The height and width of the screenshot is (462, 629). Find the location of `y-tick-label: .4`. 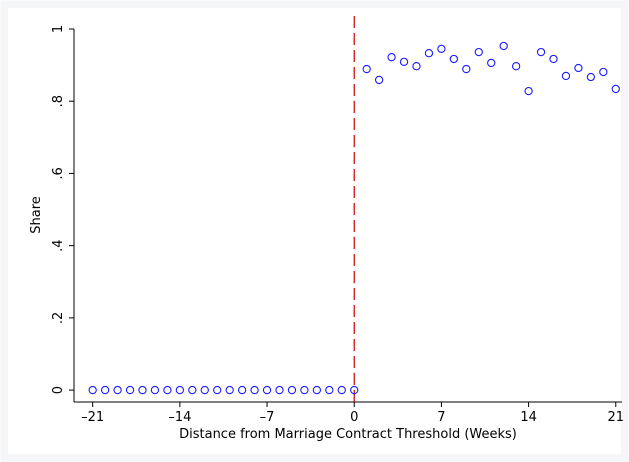

y-tick-label: .4 is located at coordinates (58, 245).